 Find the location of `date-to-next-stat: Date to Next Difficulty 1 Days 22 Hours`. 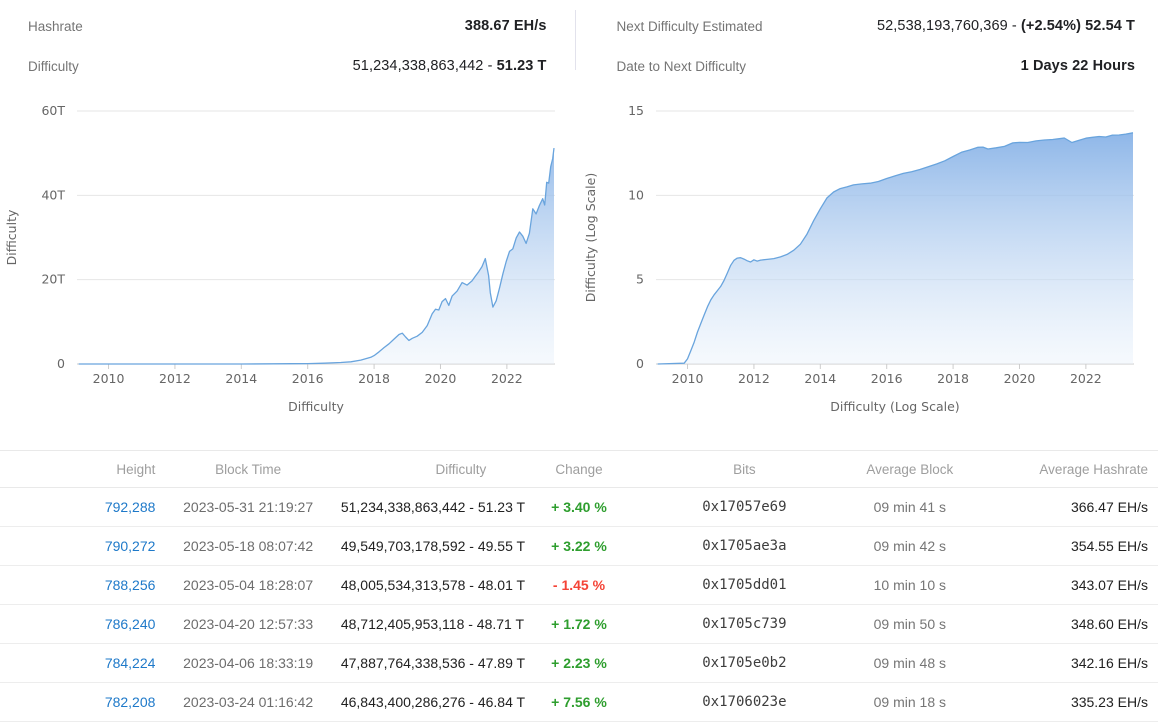

date-to-next-stat: Date to Next Difficulty 1 Days 22 Hours is located at coordinates (876, 66).